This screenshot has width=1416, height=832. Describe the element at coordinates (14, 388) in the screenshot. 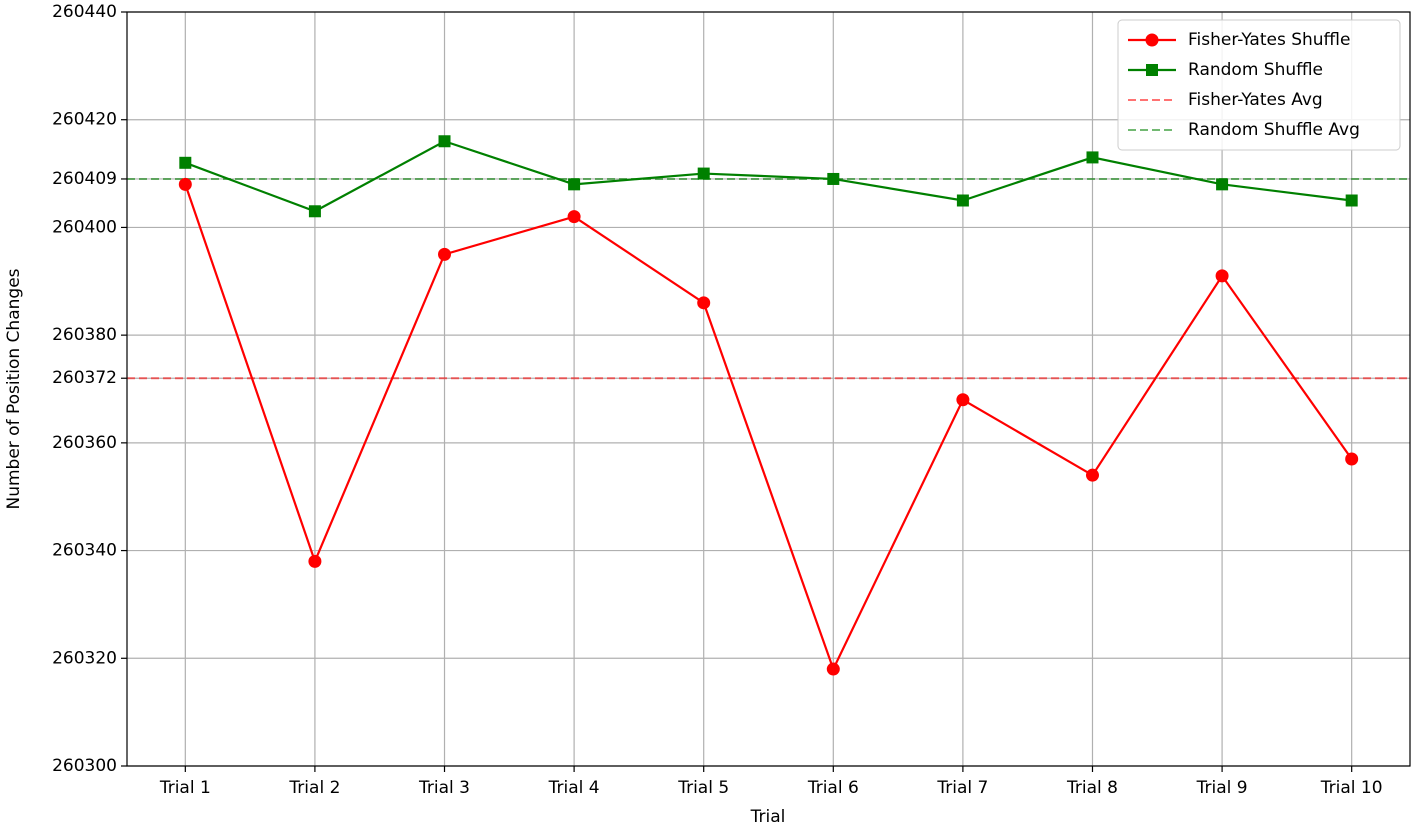

I see `y-axis-label: Number of Position Changes` at that location.